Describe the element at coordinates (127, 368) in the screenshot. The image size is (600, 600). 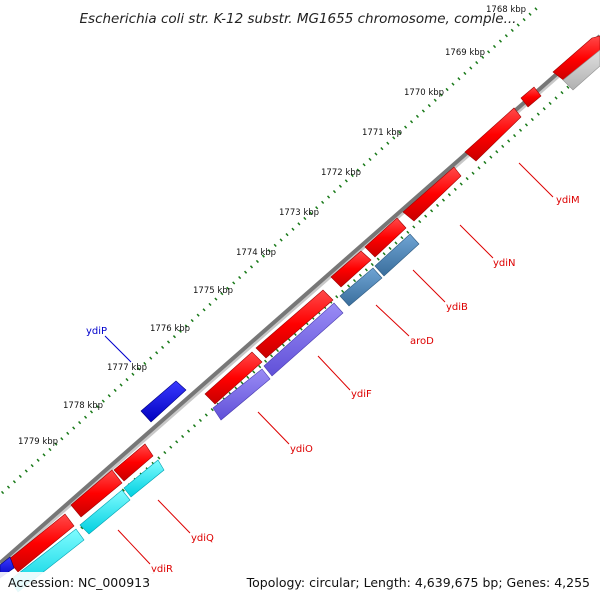
I see `tick-label: 1777 kbp` at that location.